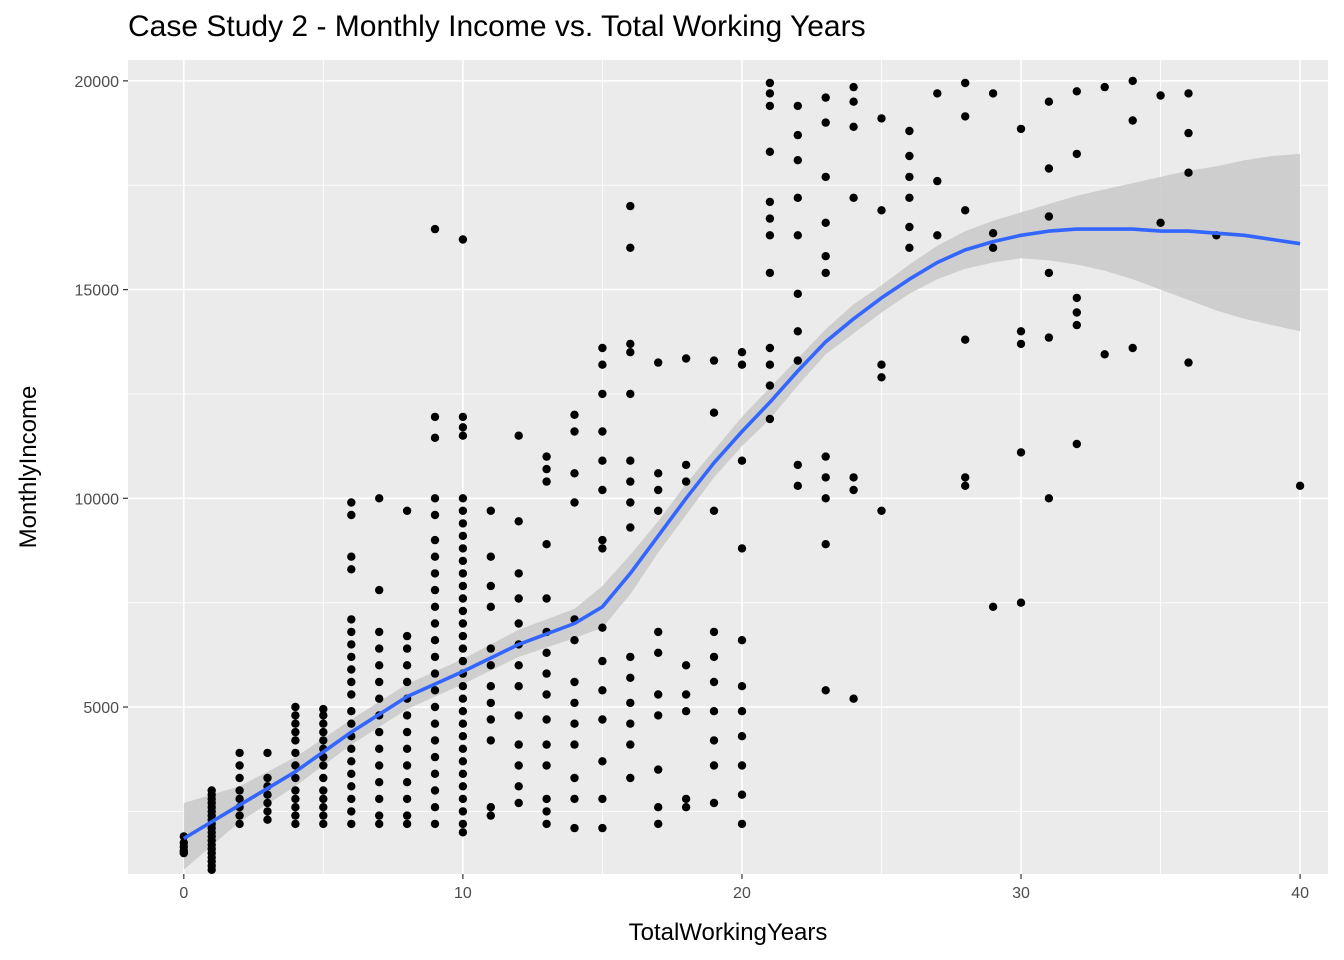 This screenshot has width=1344, height=960. I want to click on y-tick-label: 15000, so click(97, 291).